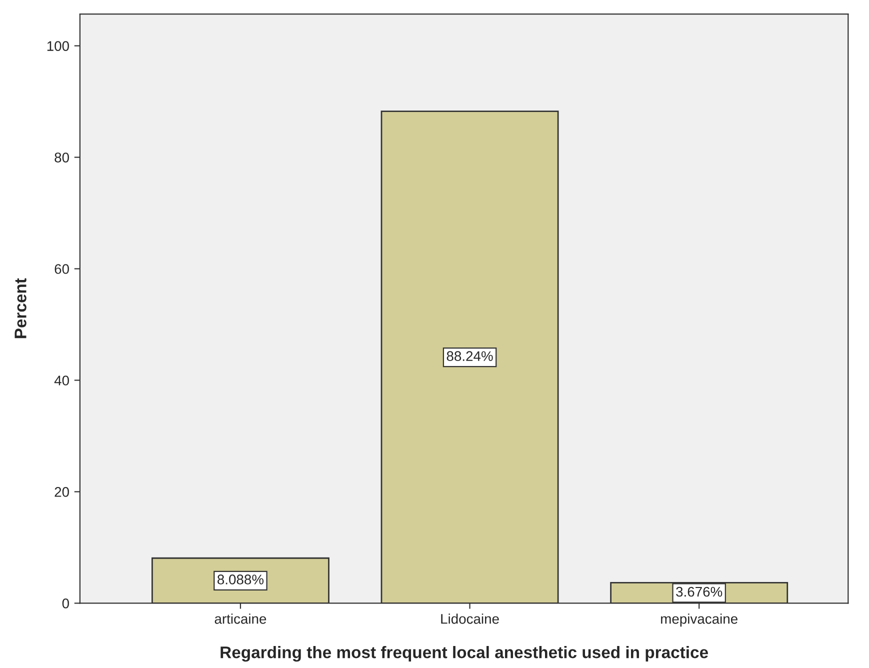 This screenshot has width=869, height=668. What do you see at coordinates (61, 157) in the screenshot?
I see `y-tick-label: 80` at bounding box center [61, 157].